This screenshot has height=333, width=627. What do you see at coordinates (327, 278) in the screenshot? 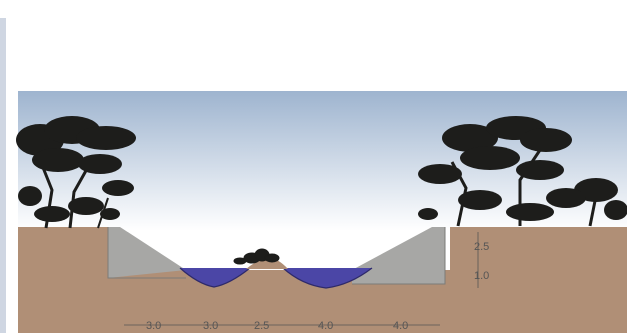
I see `right-channel-water` at bounding box center [327, 278].